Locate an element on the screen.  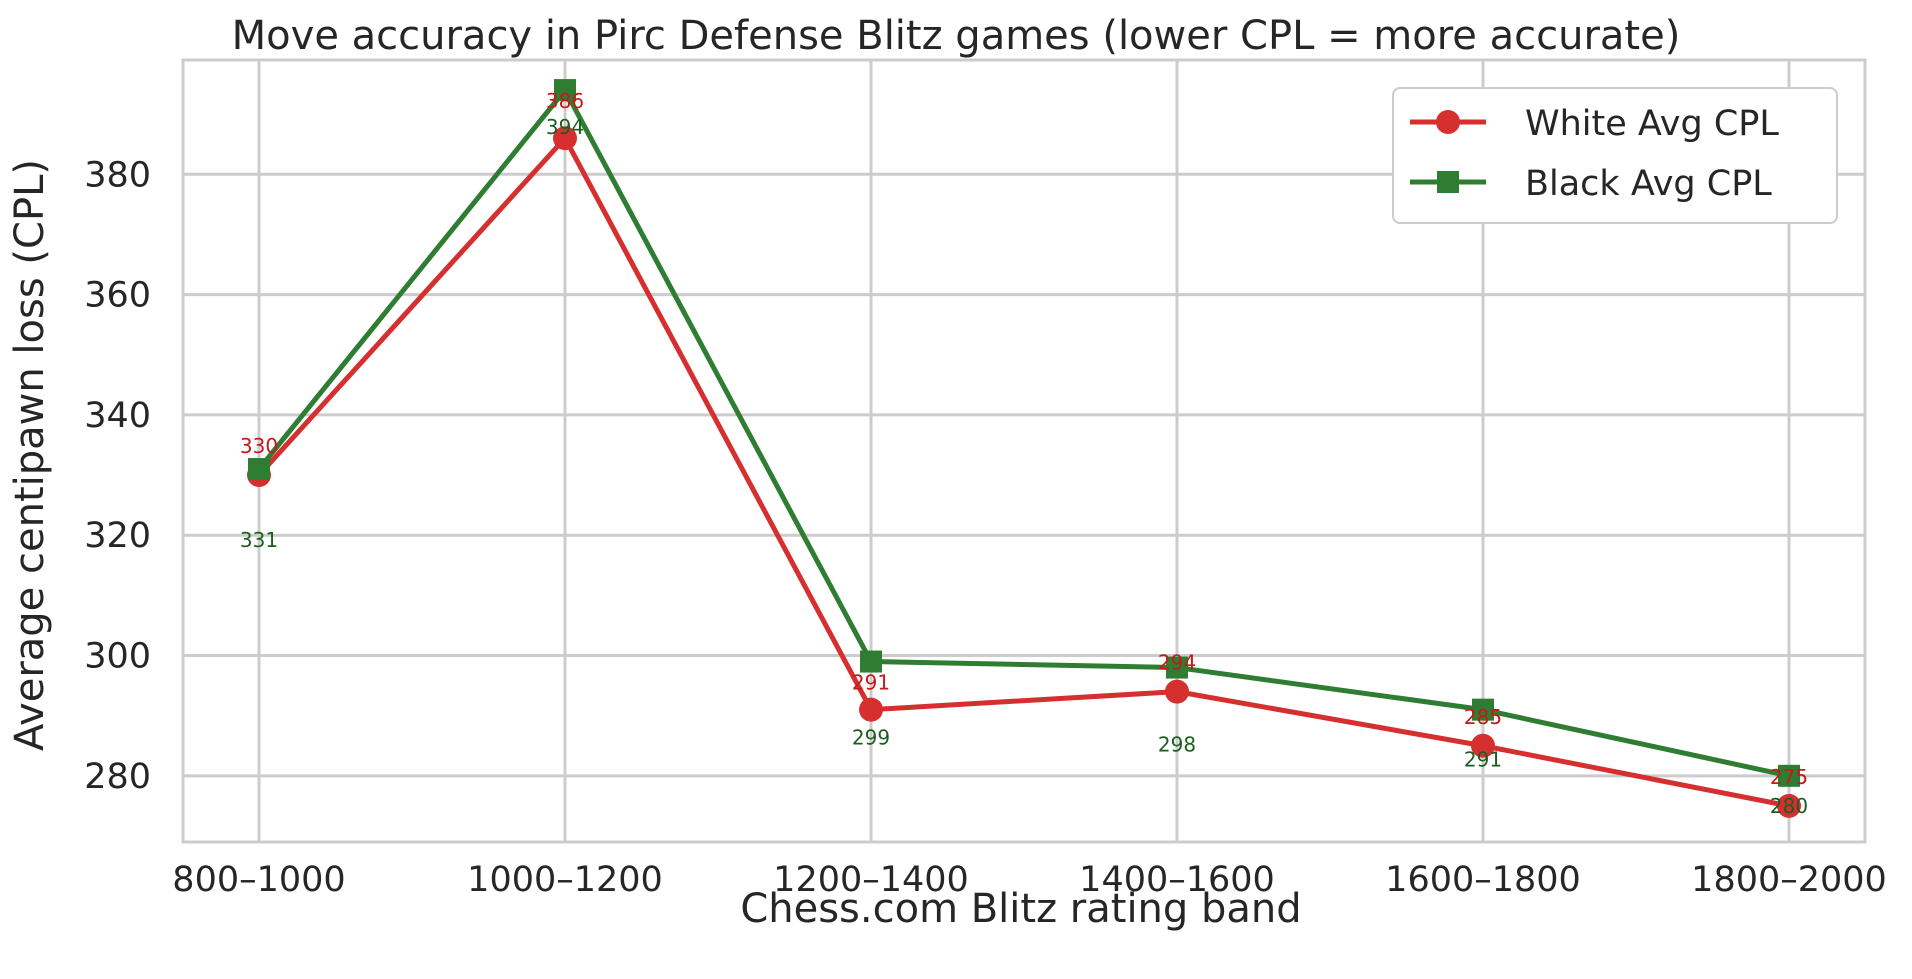
y-axis-label: Average centipawn loss (CPL) is located at coordinates (30, 455).